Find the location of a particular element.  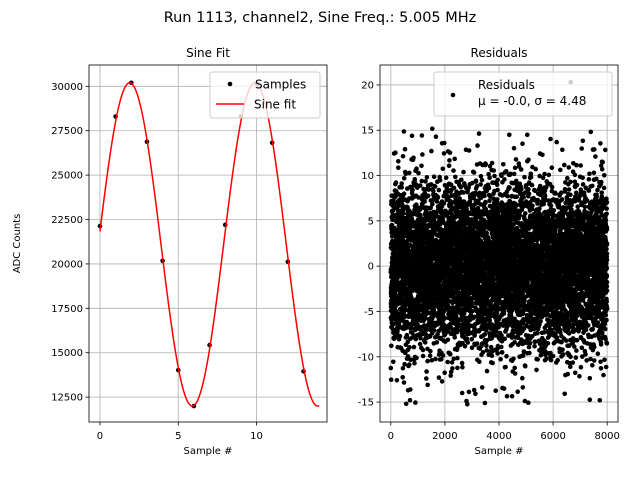

legend-samples-label: Samples is located at coordinates (280, 85).